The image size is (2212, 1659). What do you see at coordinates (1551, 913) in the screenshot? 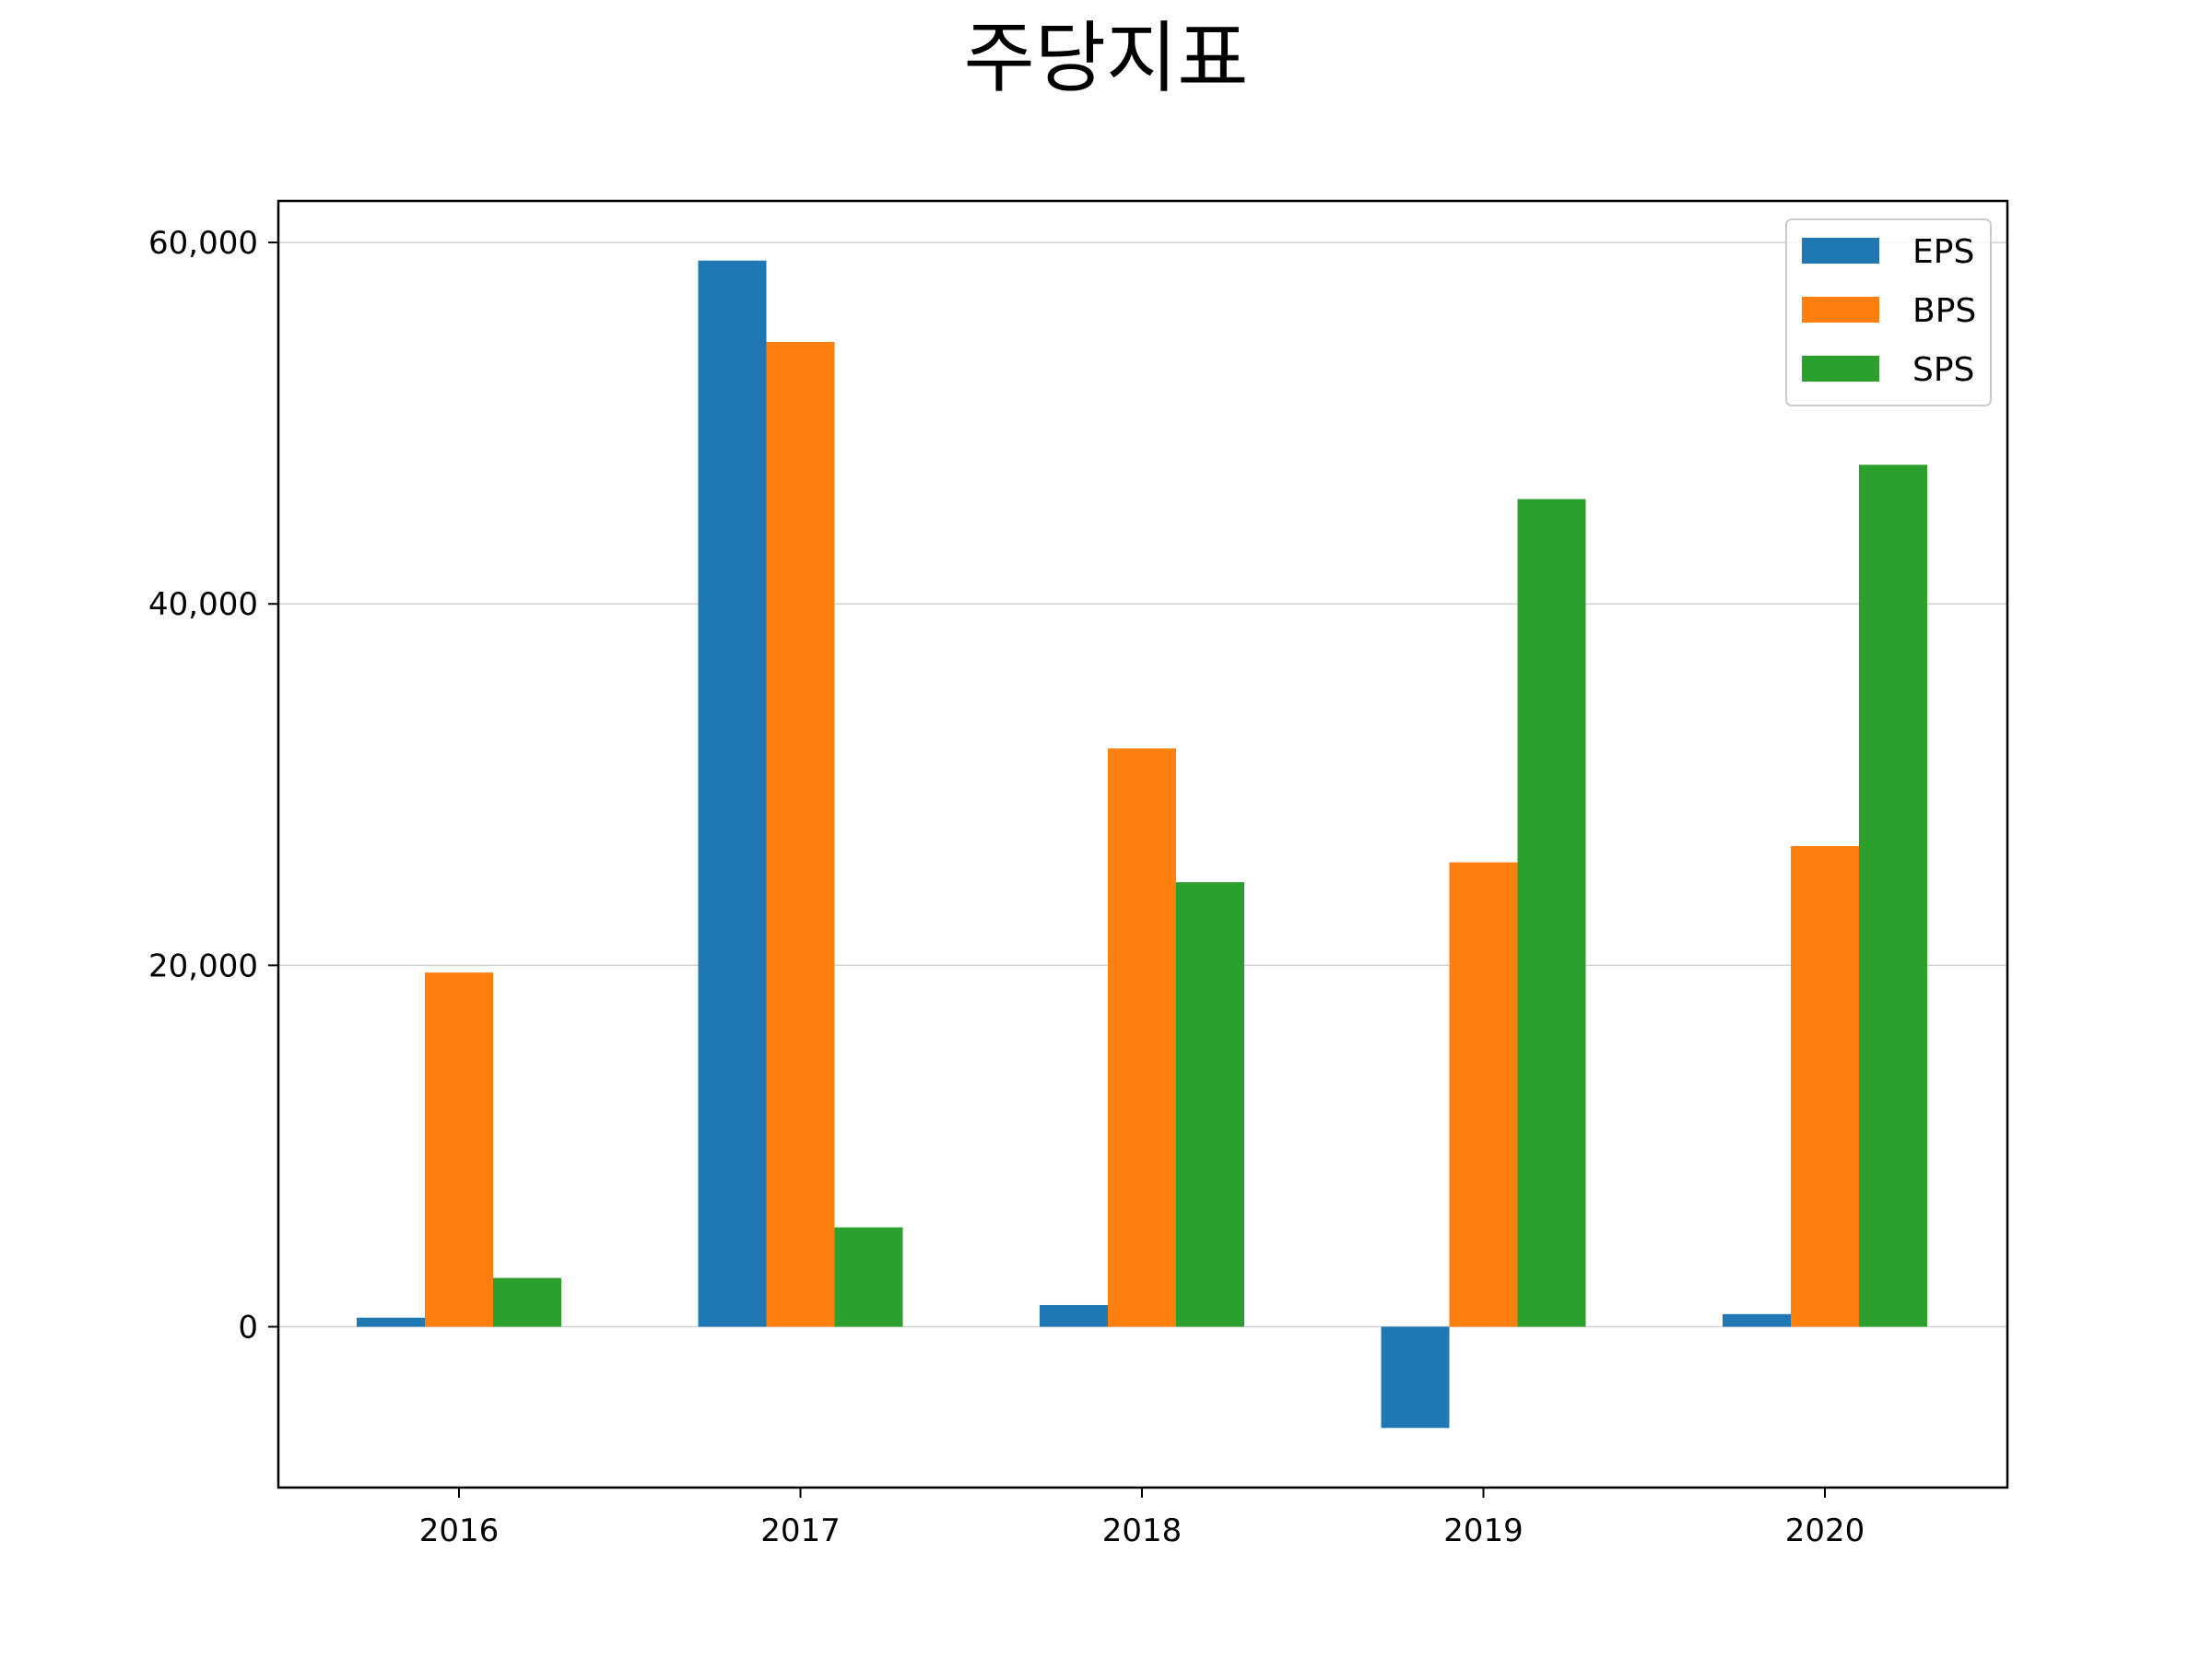
I see `bar-sps-2019` at bounding box center [1551, 913].